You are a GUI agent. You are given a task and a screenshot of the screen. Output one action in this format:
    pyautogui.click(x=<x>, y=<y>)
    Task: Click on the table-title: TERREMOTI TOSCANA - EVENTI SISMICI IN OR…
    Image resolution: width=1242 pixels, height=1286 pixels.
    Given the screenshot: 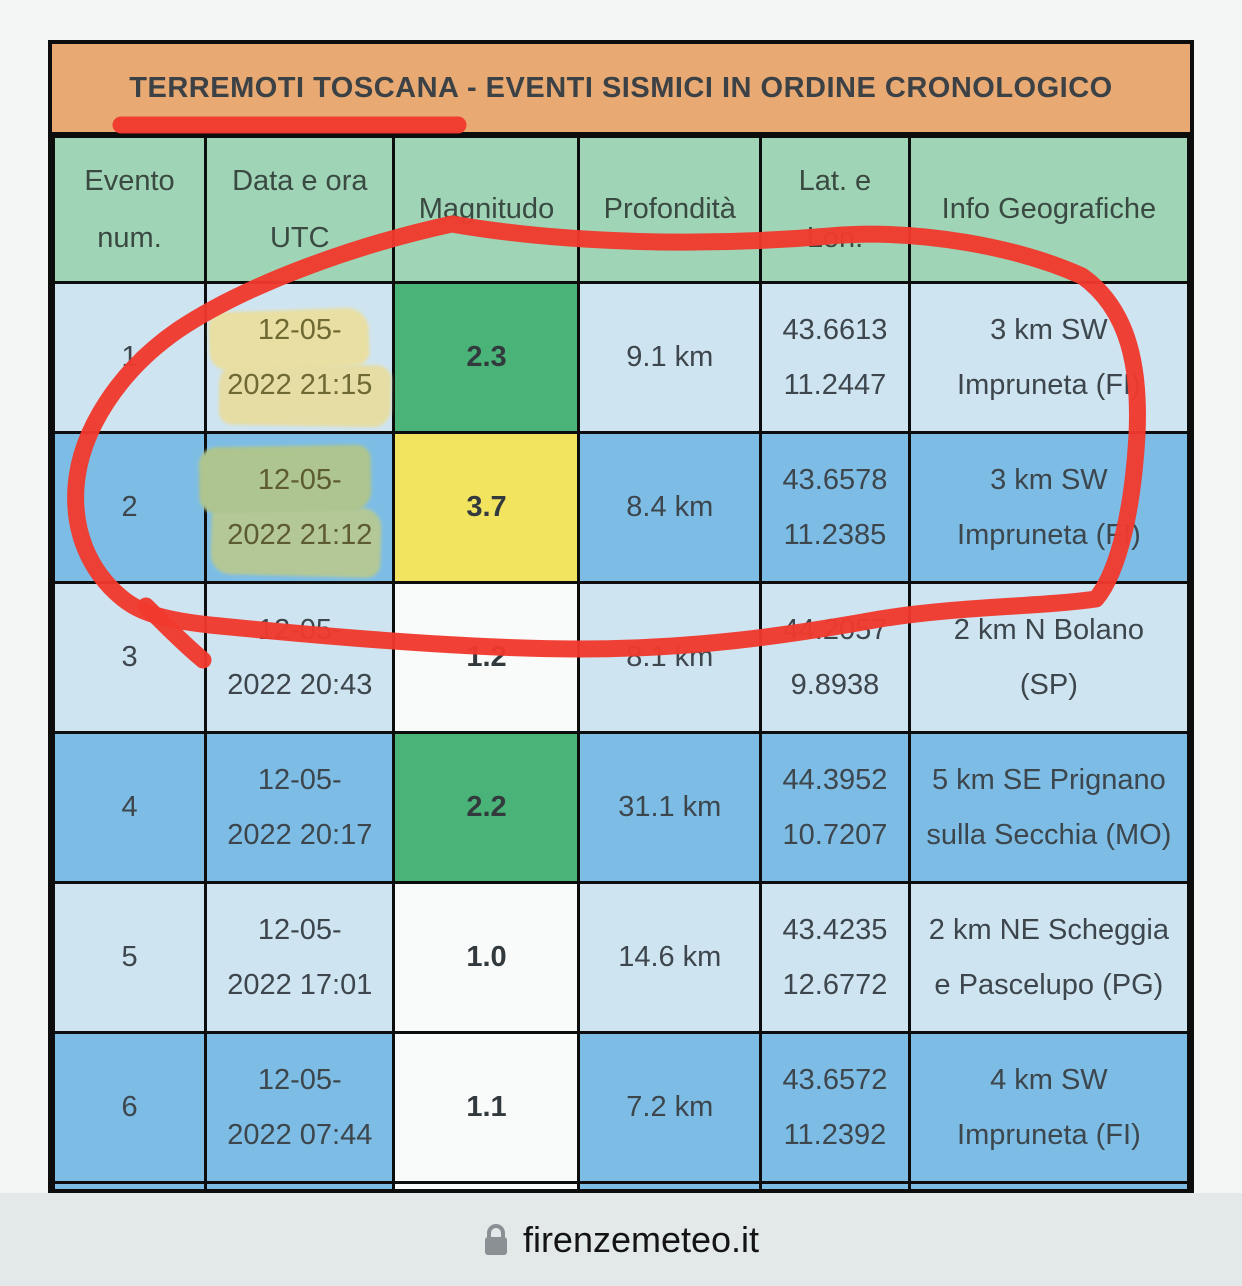 What is the action you would take?
    pyautogui.click(x=621, y=87)
    